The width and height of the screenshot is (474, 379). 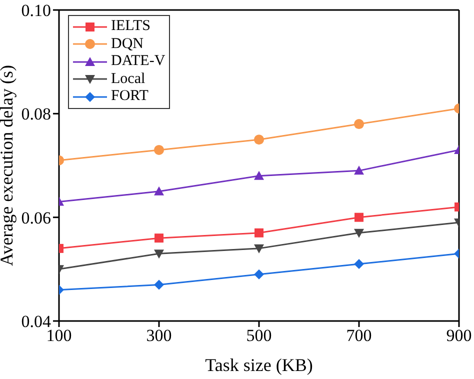 What do you see at coordinates (36, 10) in the screenshot?
I see `y-tick-label: 0.10` at bounding box center [36, 10].